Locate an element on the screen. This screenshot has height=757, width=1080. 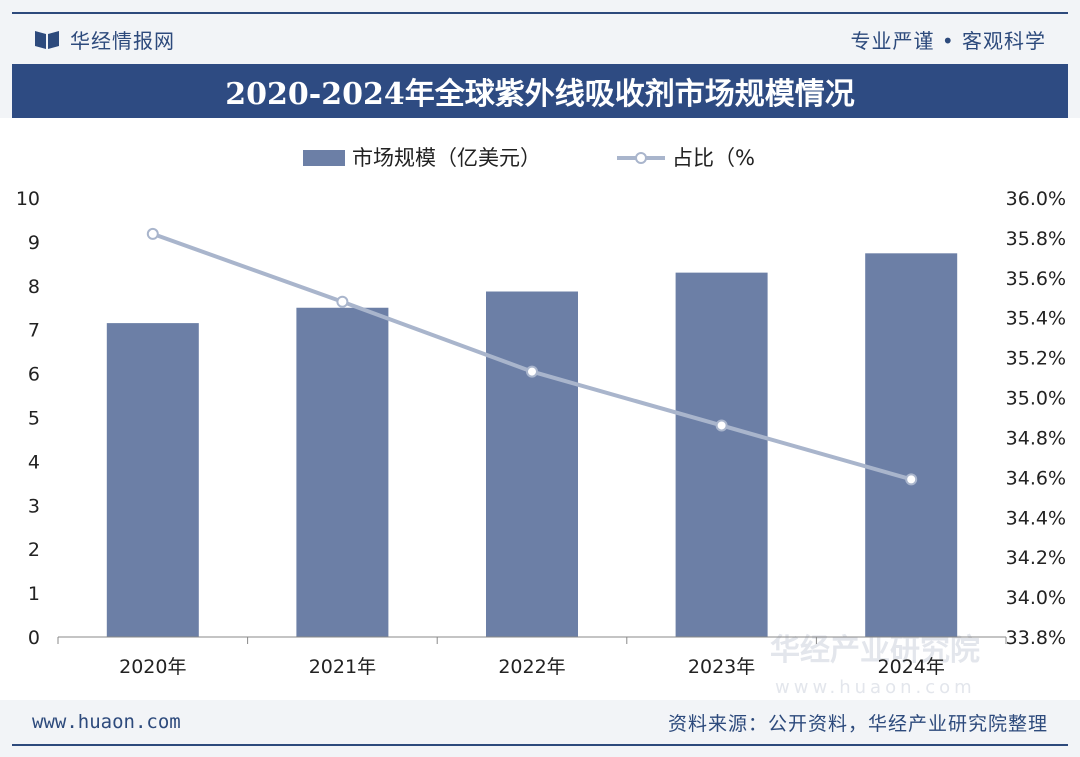
left-tick-label: 10 is located at coordinates (28, 199).